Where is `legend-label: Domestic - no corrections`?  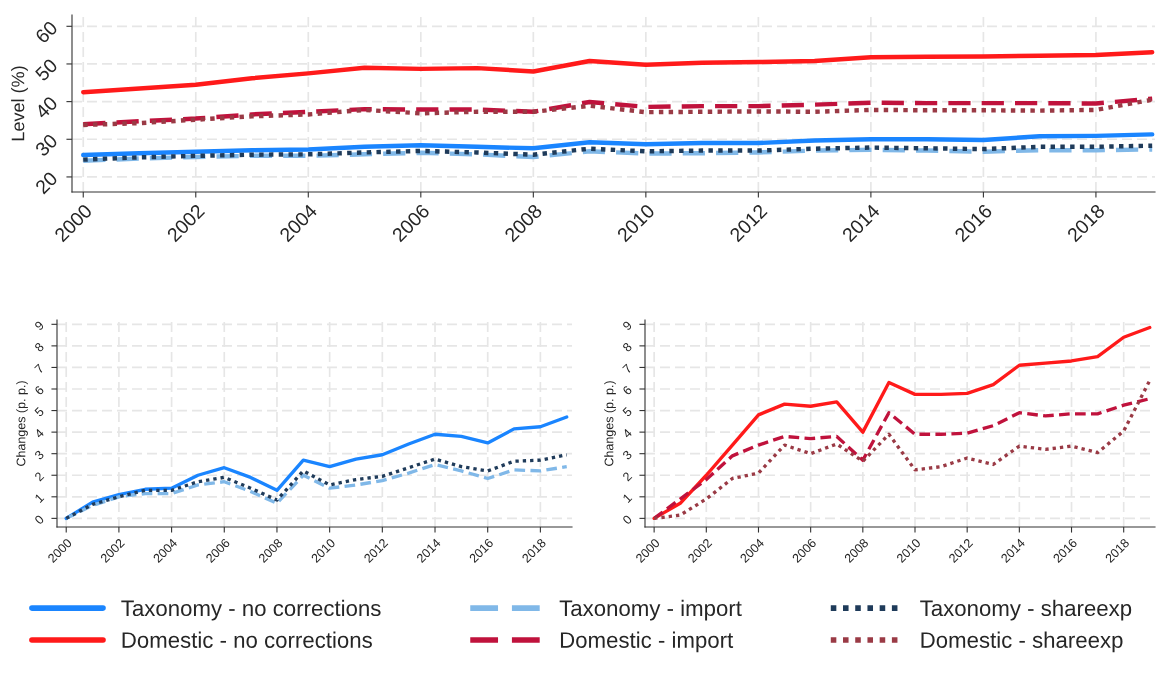
legend-label: Domestic - no corrections is located at coordinates (247, 639).